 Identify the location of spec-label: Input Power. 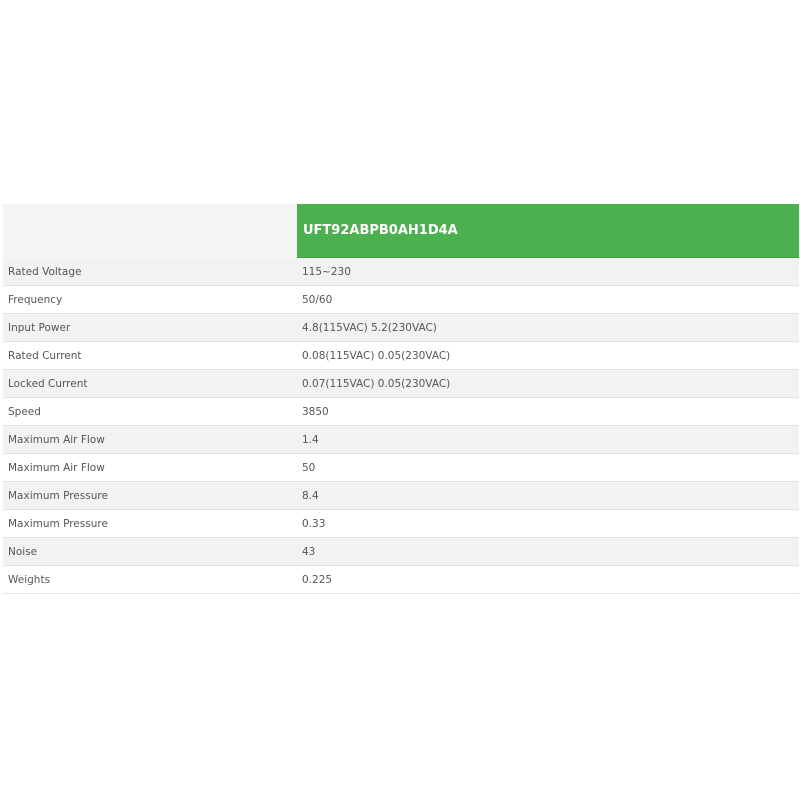
(39, 327).